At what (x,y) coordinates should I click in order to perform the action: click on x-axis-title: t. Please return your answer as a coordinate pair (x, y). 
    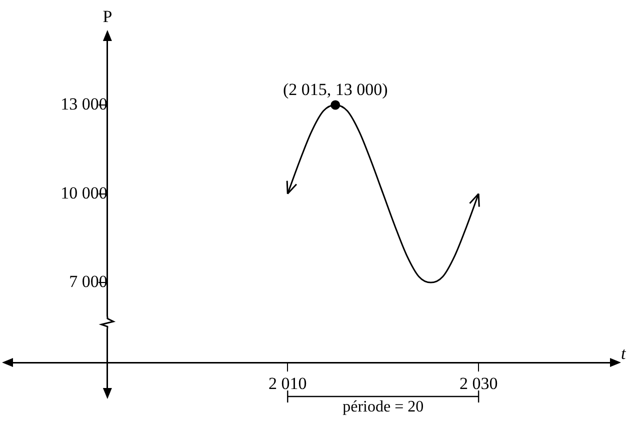
    Looking at the image, I should click on (624, 353).